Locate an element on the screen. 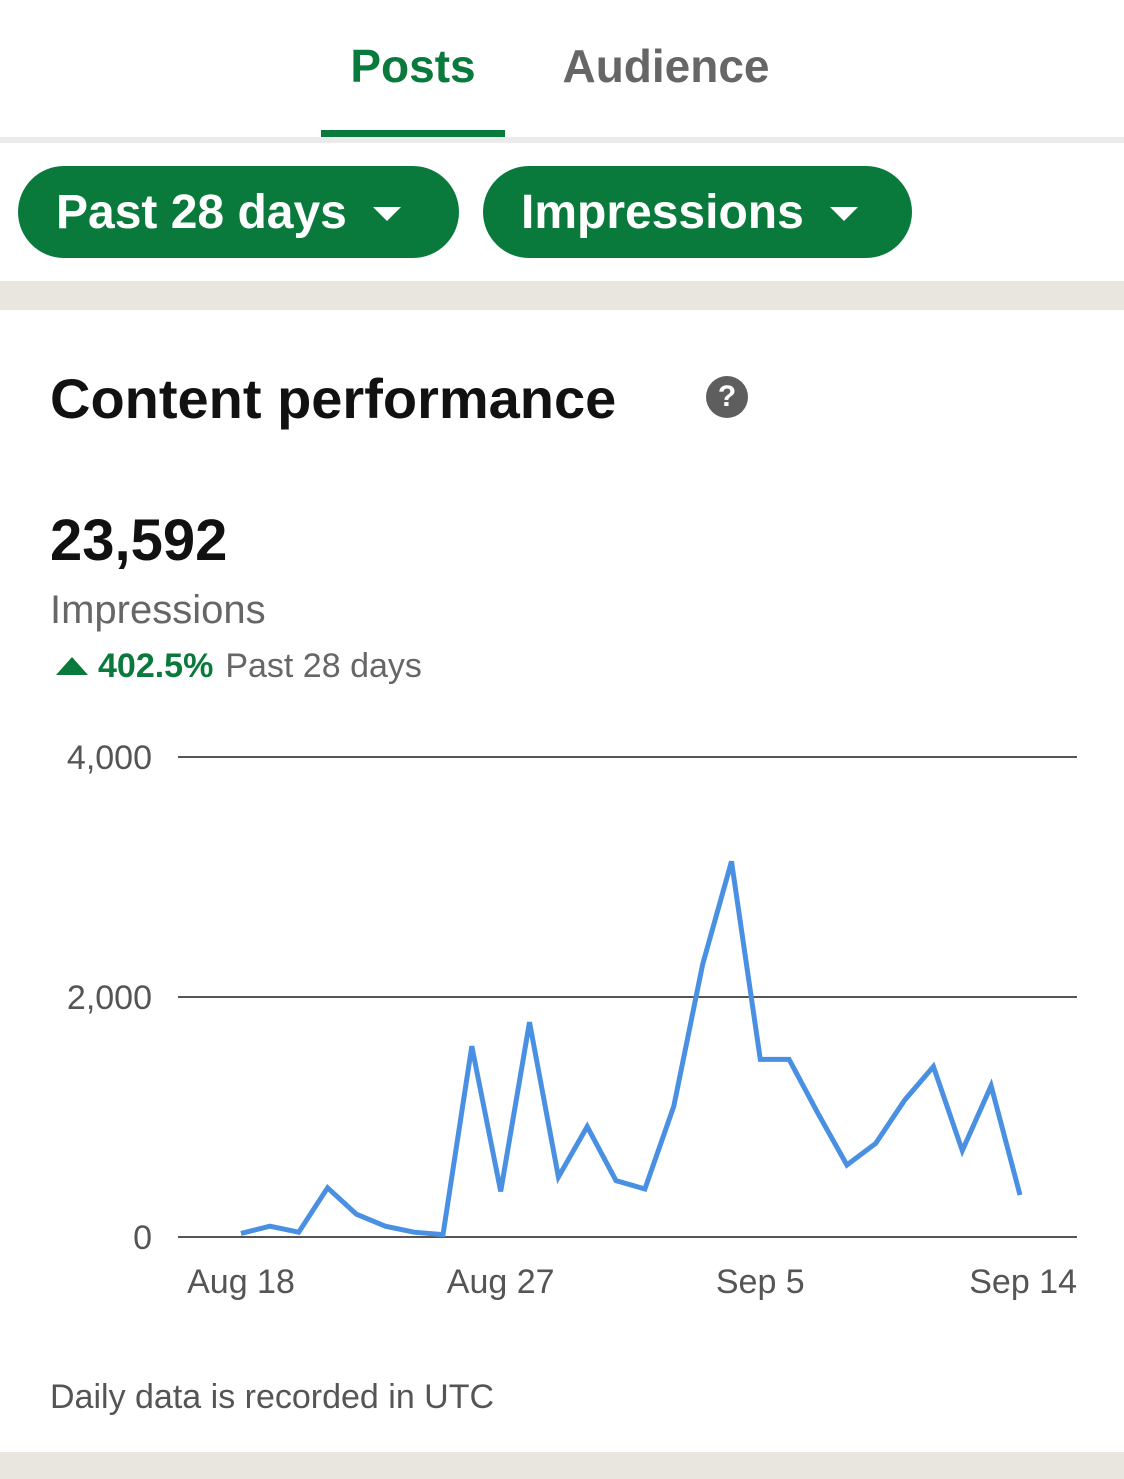  x-tick-label: Aug 27 is located at coordinates (501, 1282).